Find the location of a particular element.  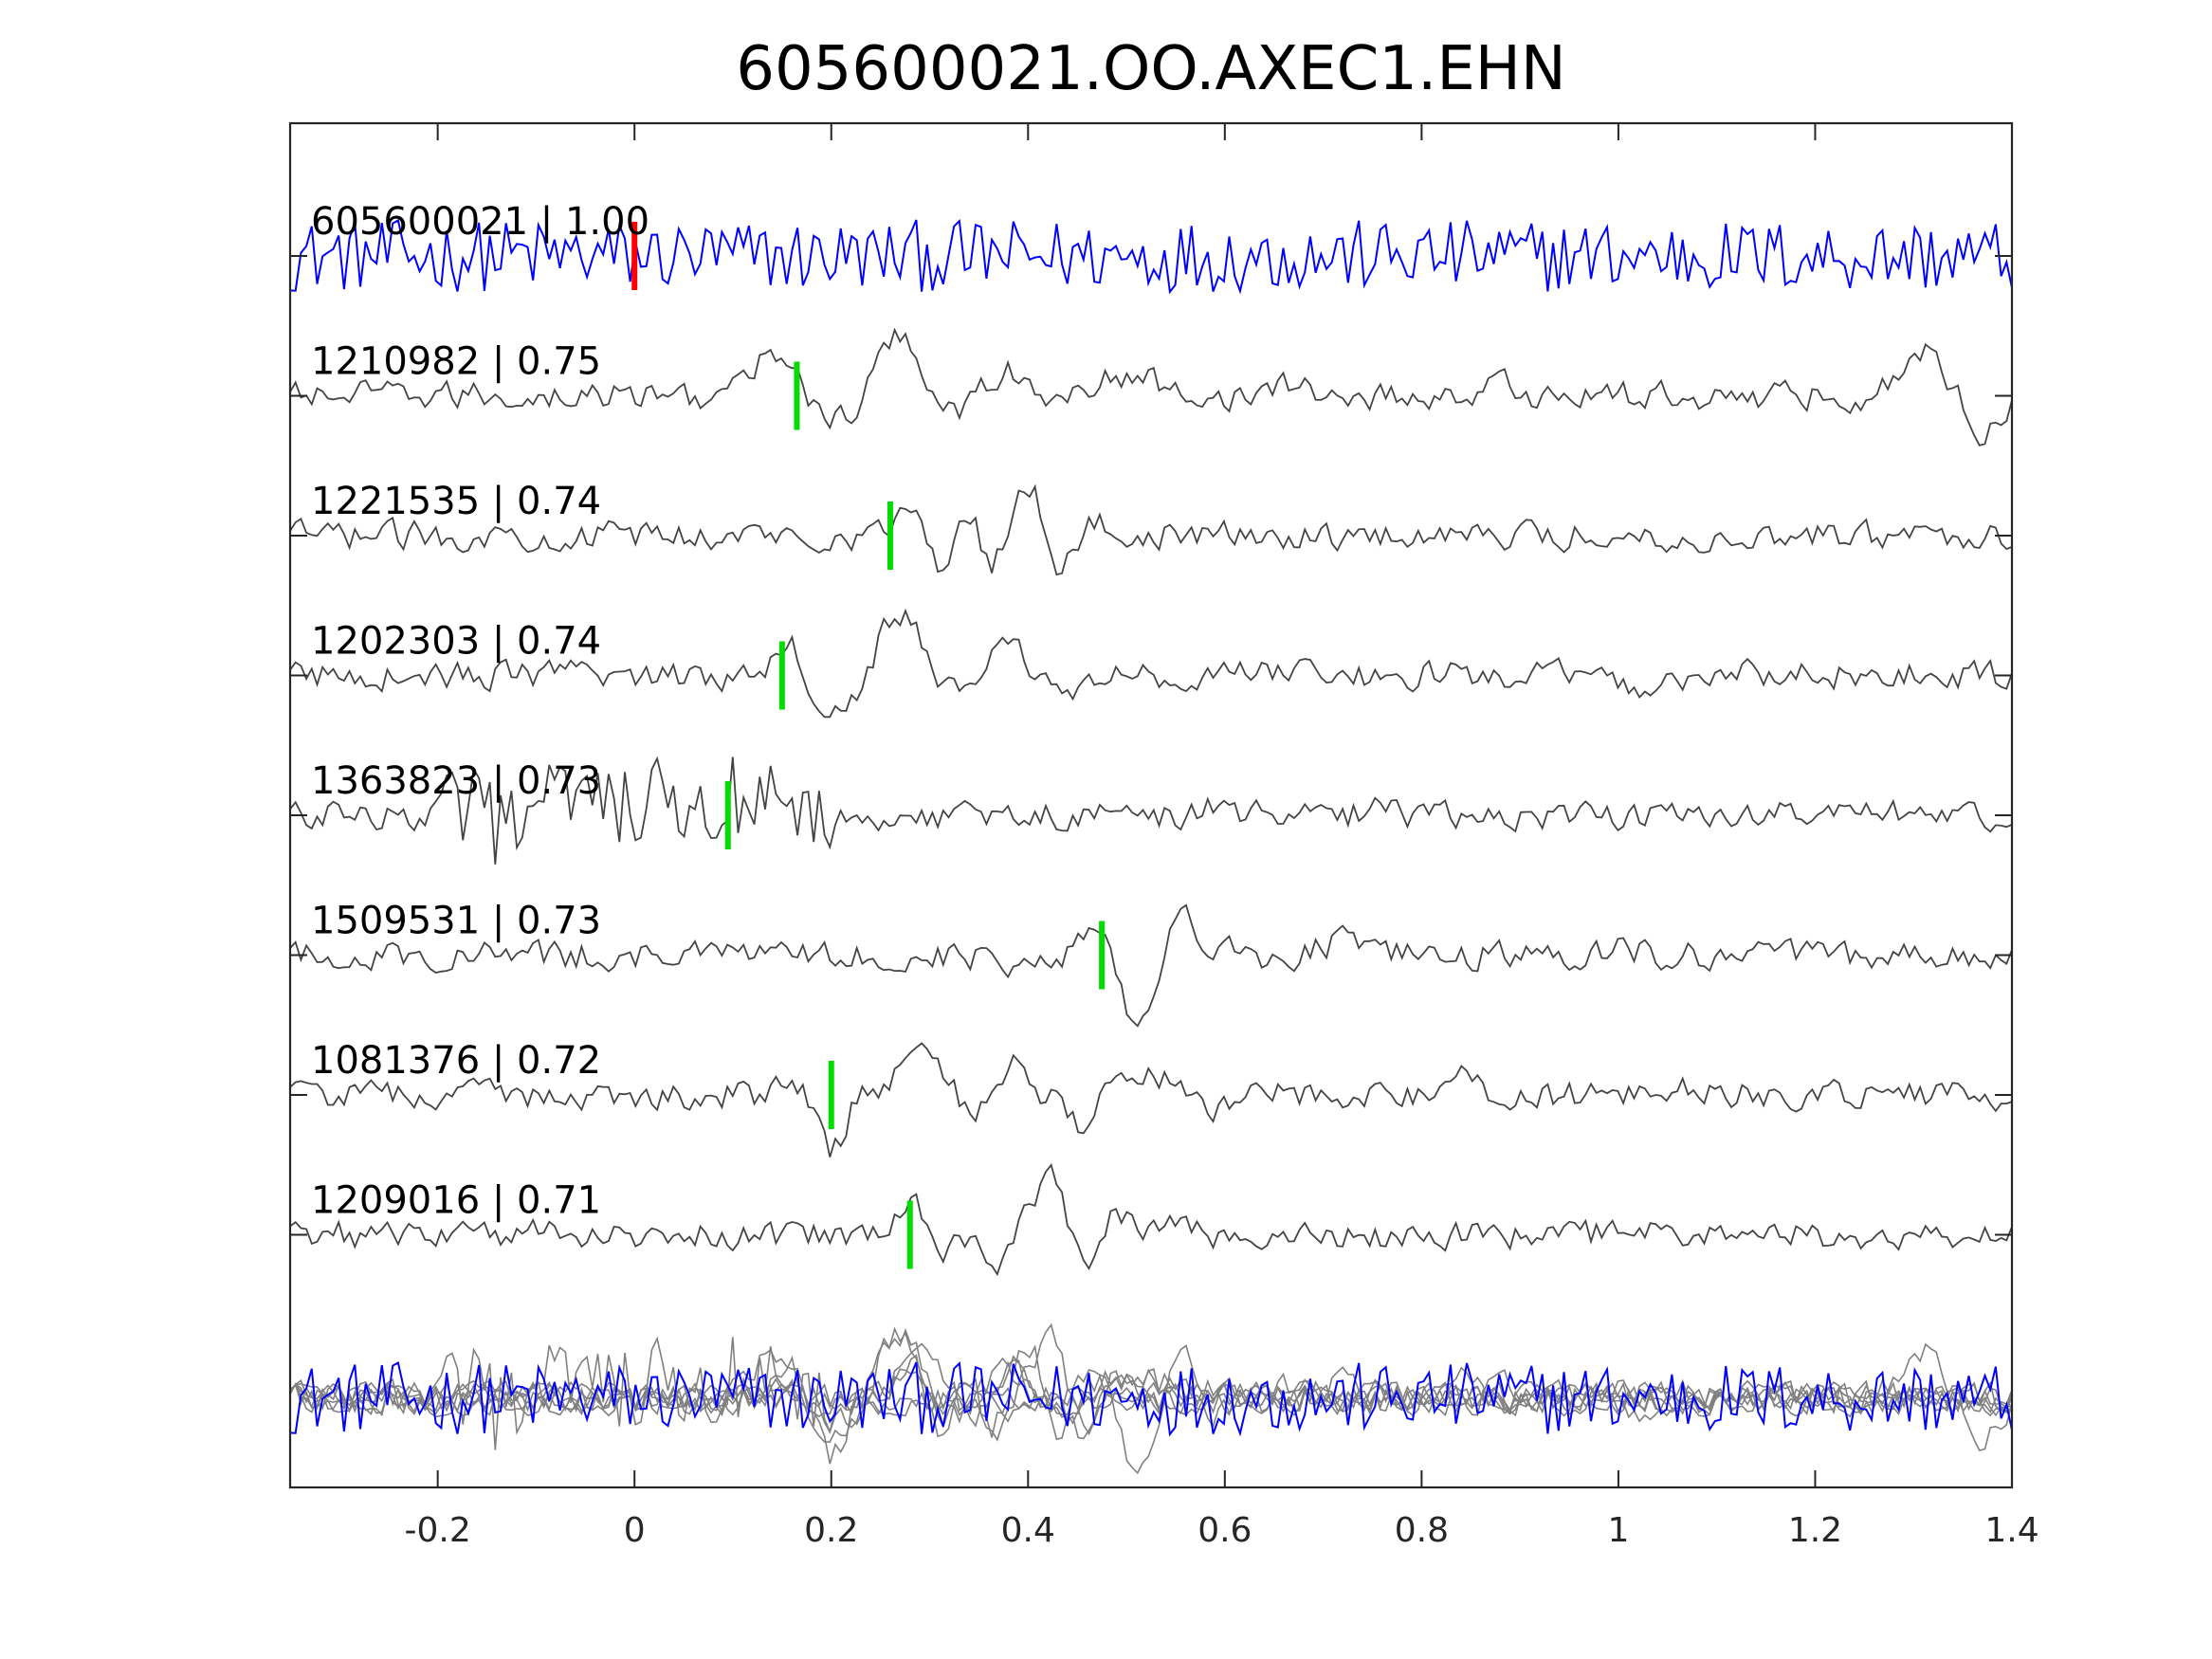

x-tick-label: 1.4 is located at coordinates (2011, 1530).